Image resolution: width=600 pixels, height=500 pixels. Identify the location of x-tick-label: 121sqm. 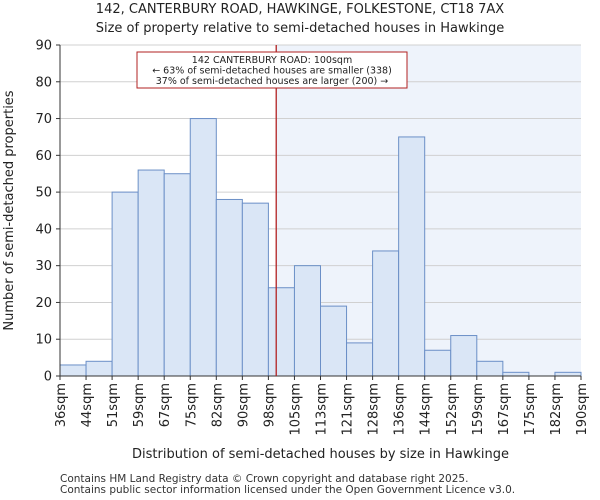
(348, 409).